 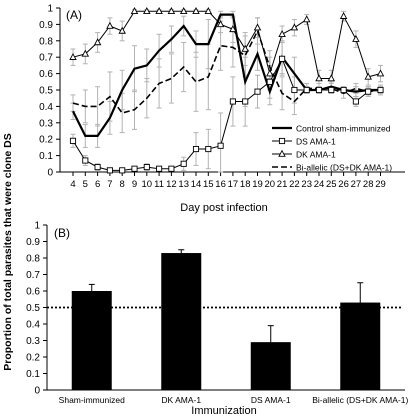 What do you see at coordinates (233, 184) in the screenshot?
I see `panel-a-x-tick-label: 17` at bounding box center [233, 184].